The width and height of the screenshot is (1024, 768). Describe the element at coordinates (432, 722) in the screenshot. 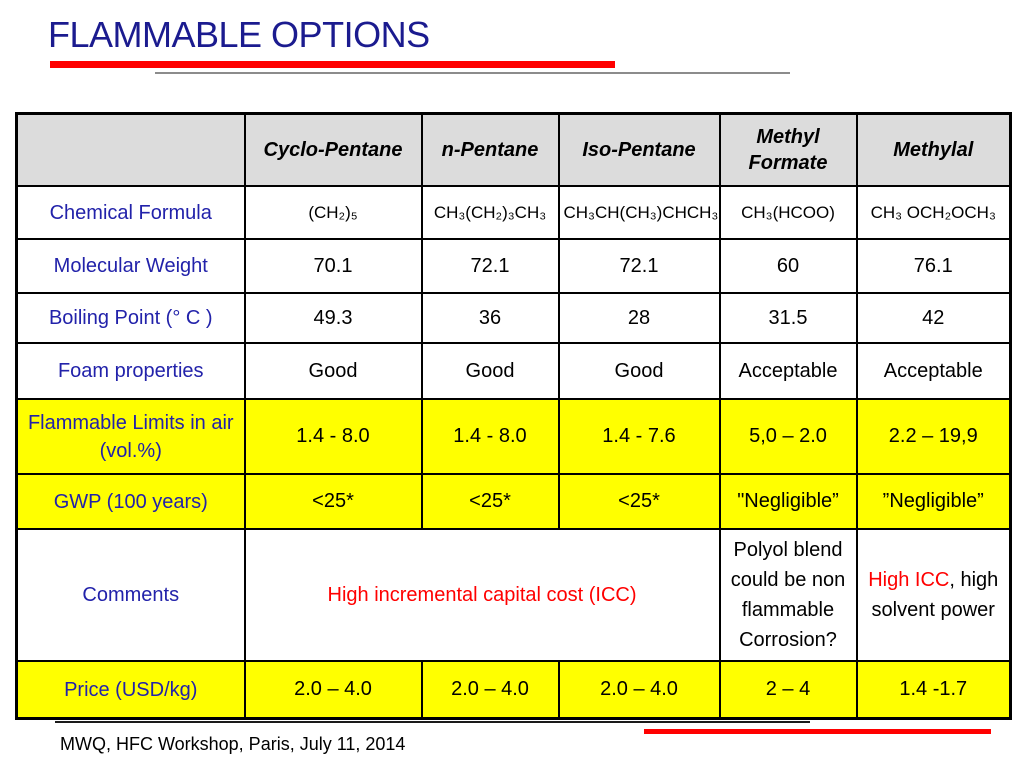

I see `footer-divider-line` at that location.